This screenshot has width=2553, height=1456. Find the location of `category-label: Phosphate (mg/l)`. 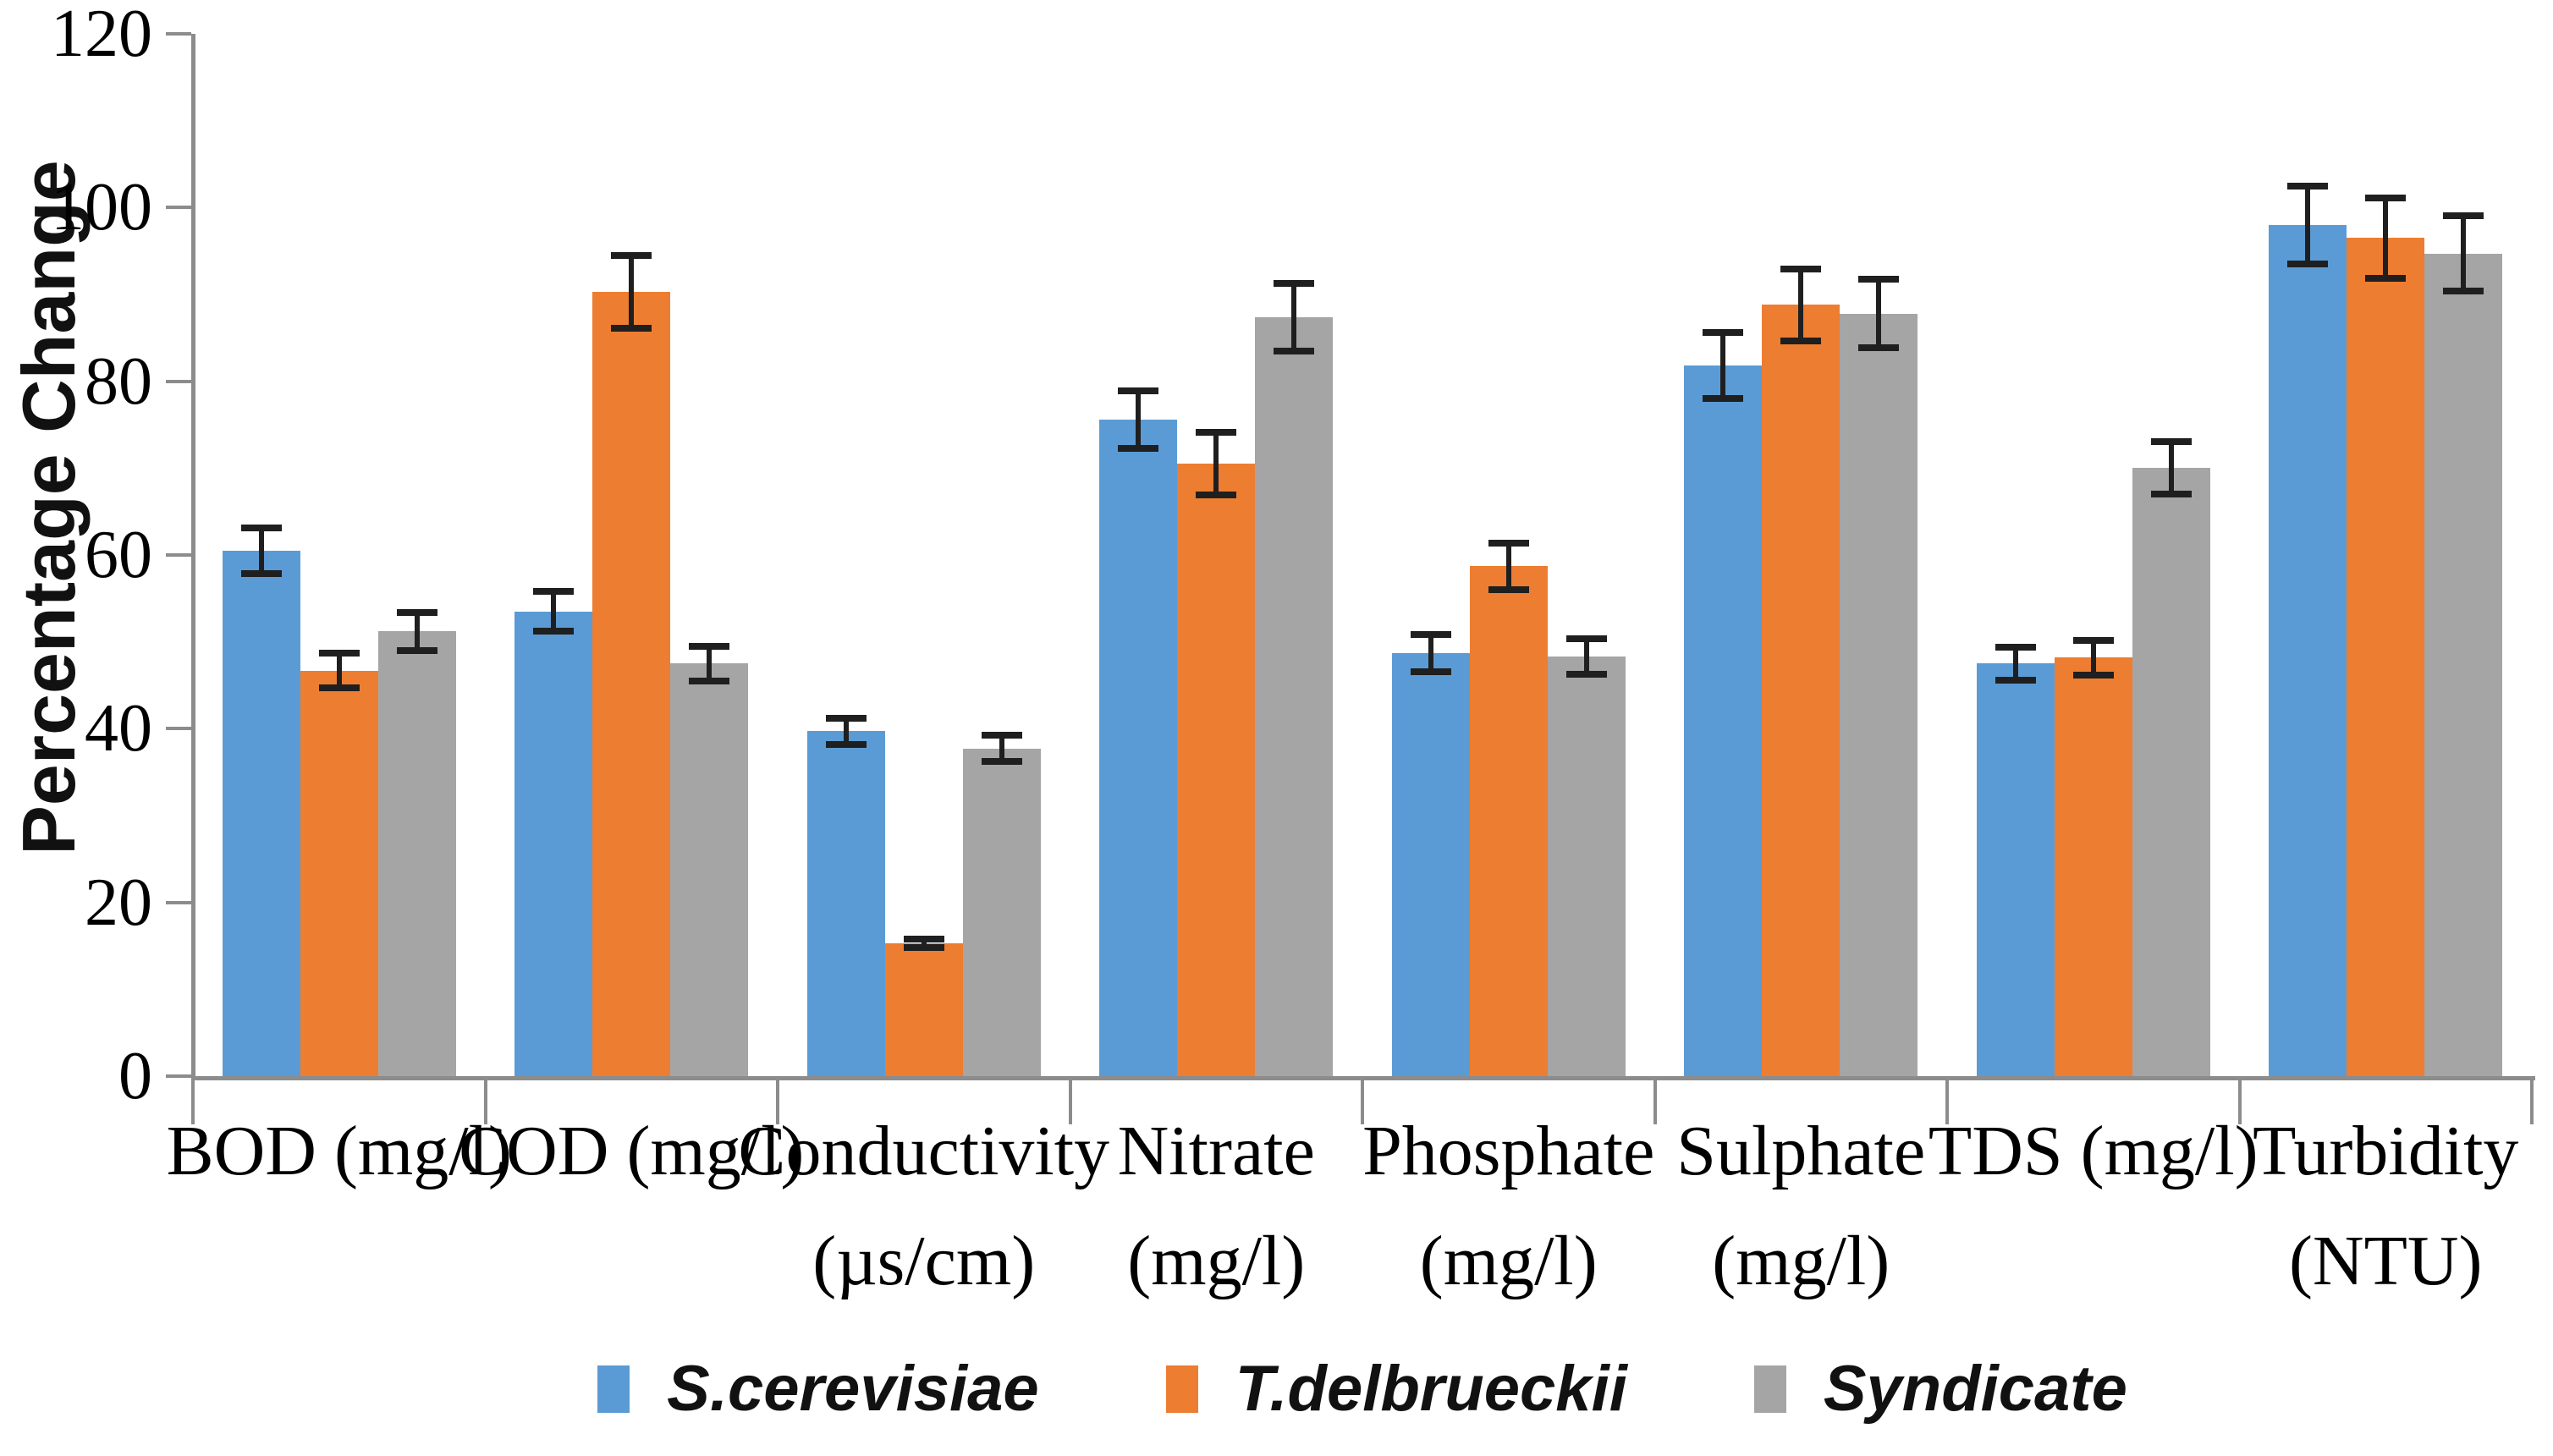

category-label: Phosphate (mg/l) is located at coordinates (1508, 1206).